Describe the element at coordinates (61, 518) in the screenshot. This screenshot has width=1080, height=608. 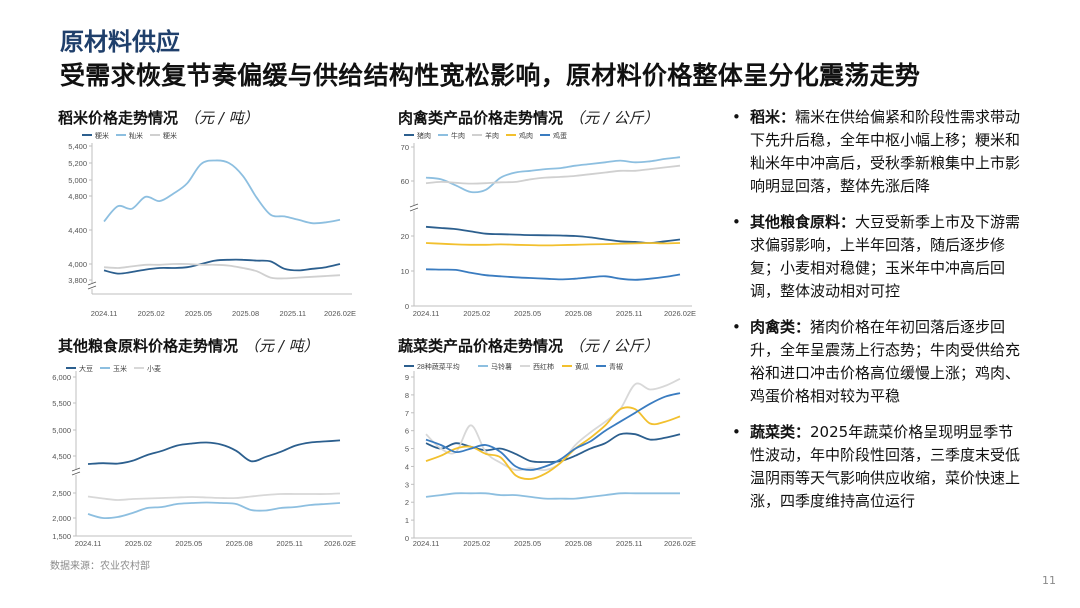
I see `y-tick-label: 2,000` at that location.